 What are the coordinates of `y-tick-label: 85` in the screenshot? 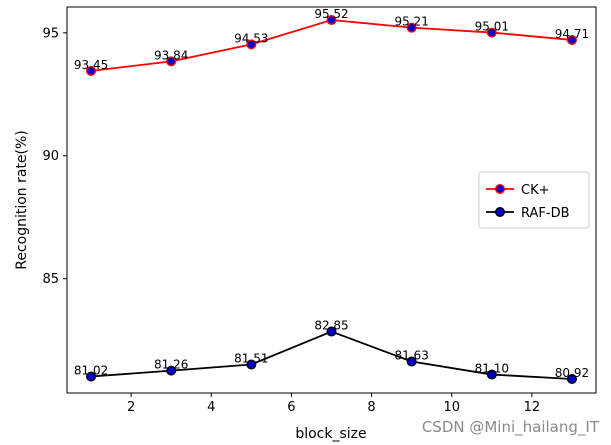 It's located at (50, 279).